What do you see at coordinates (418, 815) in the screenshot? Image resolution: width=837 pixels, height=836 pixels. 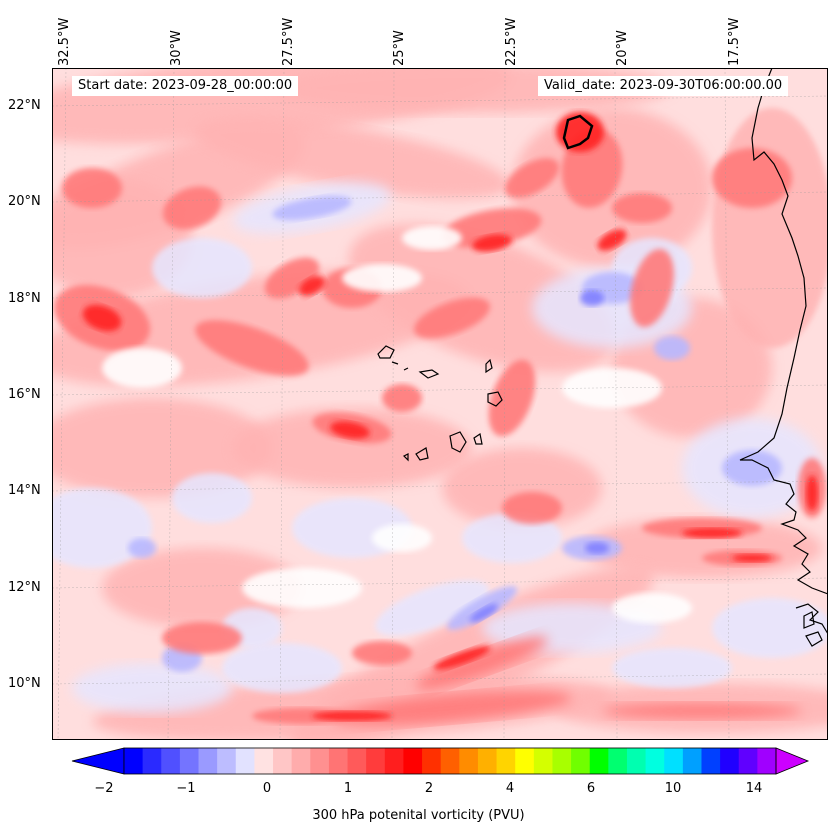 I see `colorbar-title: 300 hPa potenital vorticity (PVU)` at bounding box center [418, 815].